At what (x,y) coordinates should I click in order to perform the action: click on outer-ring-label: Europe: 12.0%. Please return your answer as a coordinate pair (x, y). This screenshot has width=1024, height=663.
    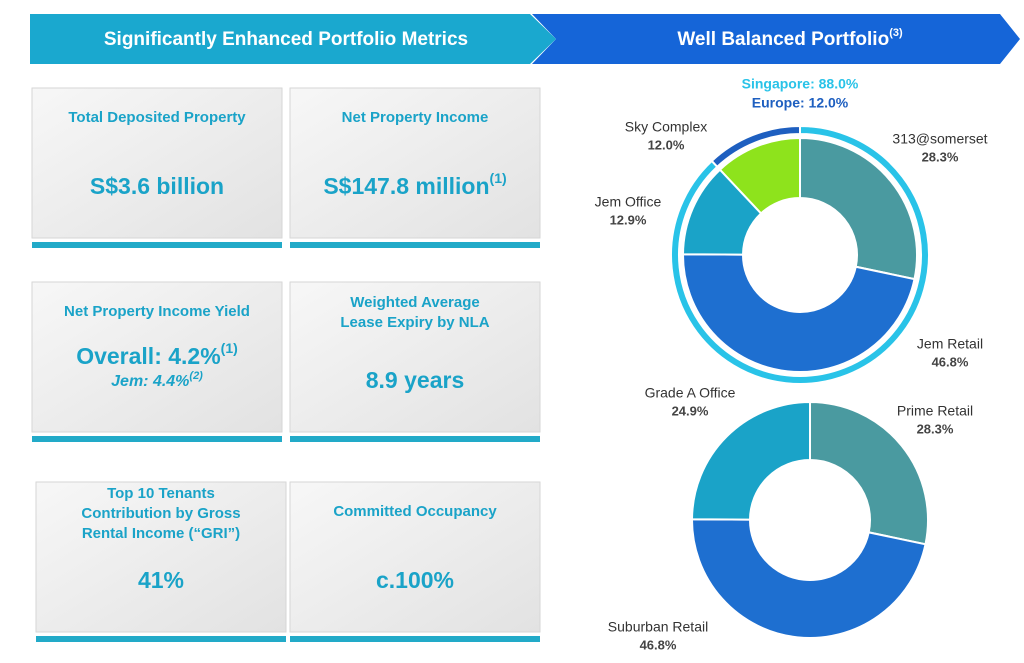
    Looking at the image, I should click on (800, 103).